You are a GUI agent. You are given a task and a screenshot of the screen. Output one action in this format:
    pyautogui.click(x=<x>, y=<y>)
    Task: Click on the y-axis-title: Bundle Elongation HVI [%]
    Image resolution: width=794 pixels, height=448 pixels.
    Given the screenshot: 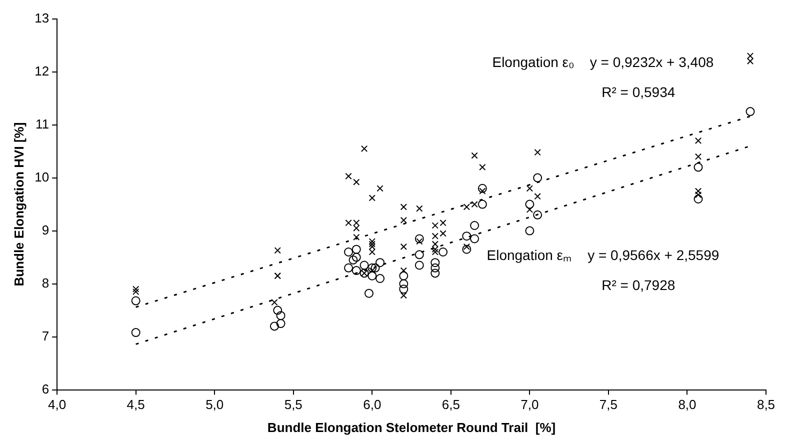 What is the action you would take?
    pyautogui.click(x=18, y=204)
    